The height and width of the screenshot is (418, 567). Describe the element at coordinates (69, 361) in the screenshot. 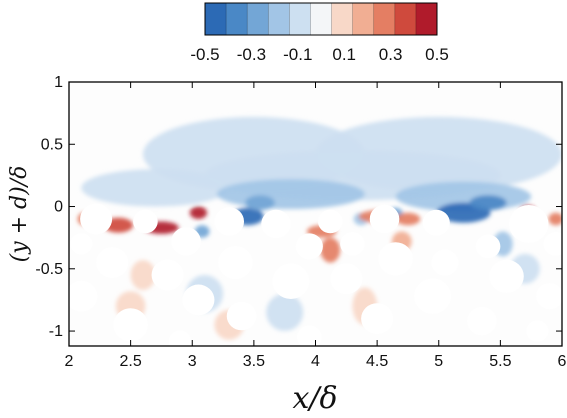

I see `x-tick-label: 2` at that location.